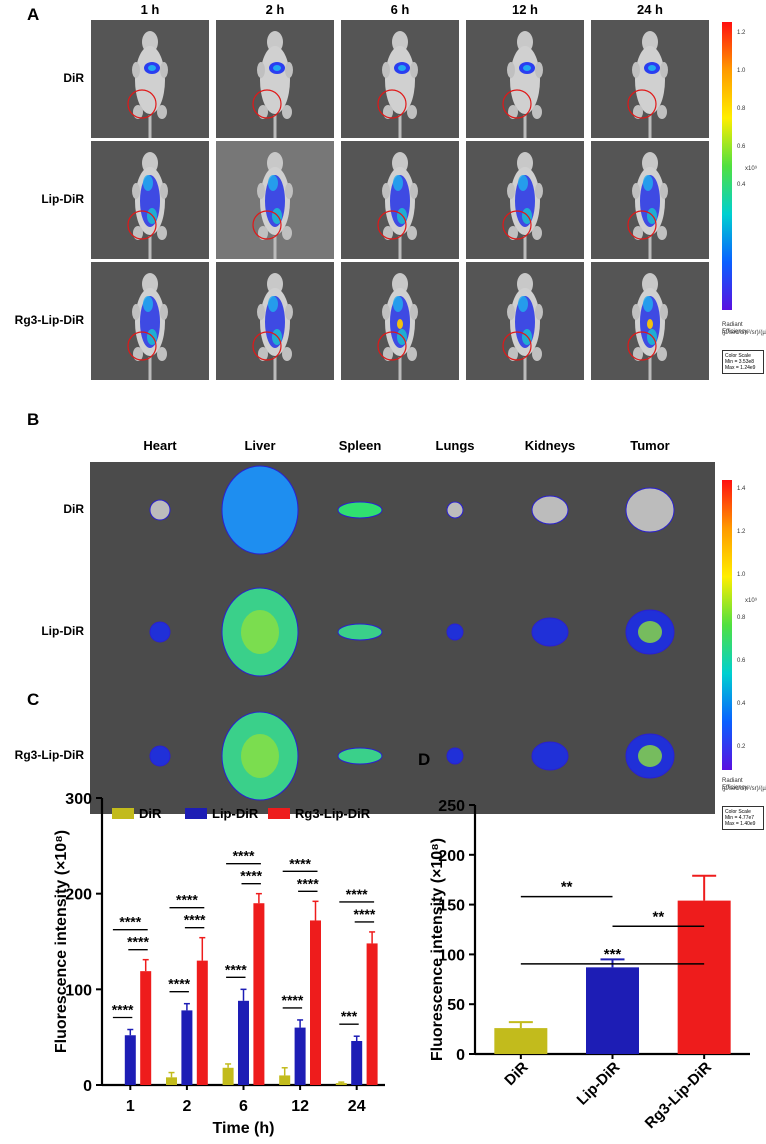  Describe the element at coordinates (524, 9) in the screenshot. I see `timepoint-label: 12 h` at that location.